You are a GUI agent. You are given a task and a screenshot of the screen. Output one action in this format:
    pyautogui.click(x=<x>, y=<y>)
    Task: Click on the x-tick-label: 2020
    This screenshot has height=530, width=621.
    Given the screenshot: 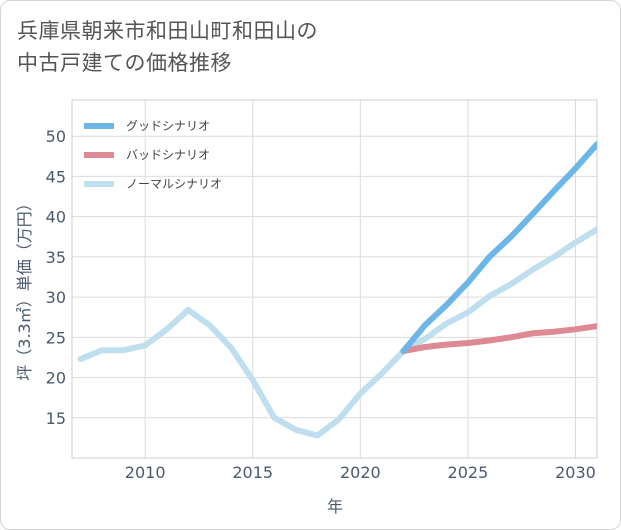 What is the action you would take?
    pyautogui.click(x=360, y=472)
    